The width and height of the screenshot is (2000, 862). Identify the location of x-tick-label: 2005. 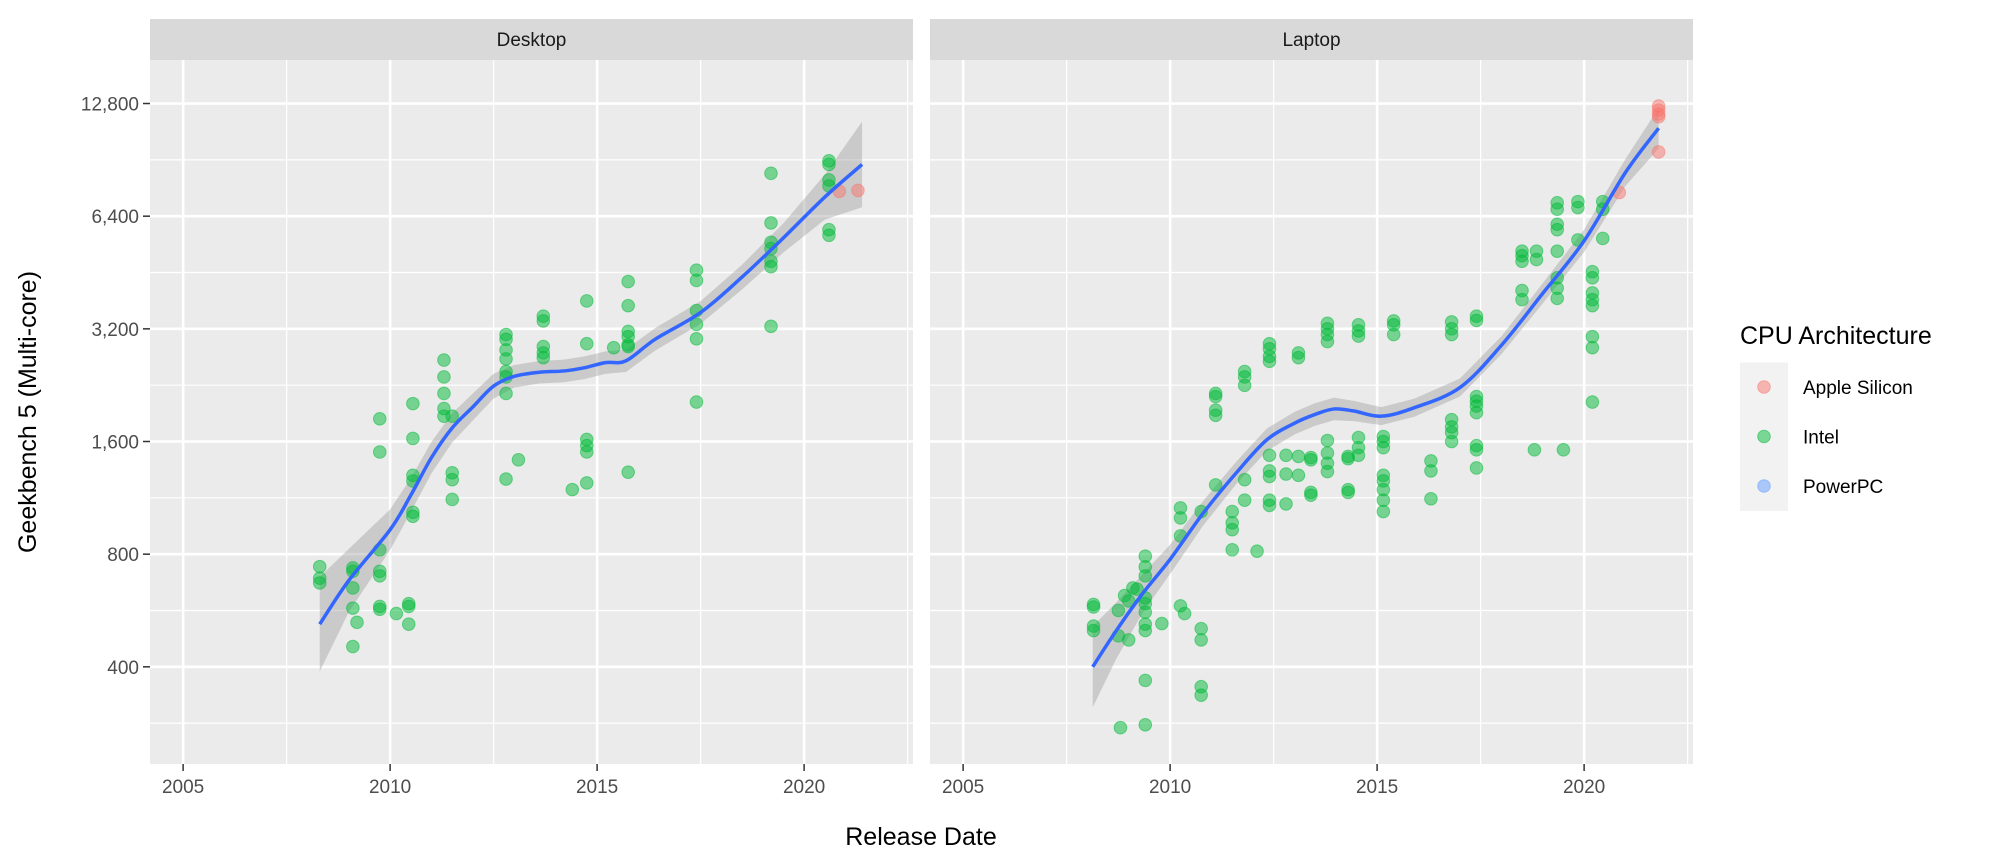
(963, 787).